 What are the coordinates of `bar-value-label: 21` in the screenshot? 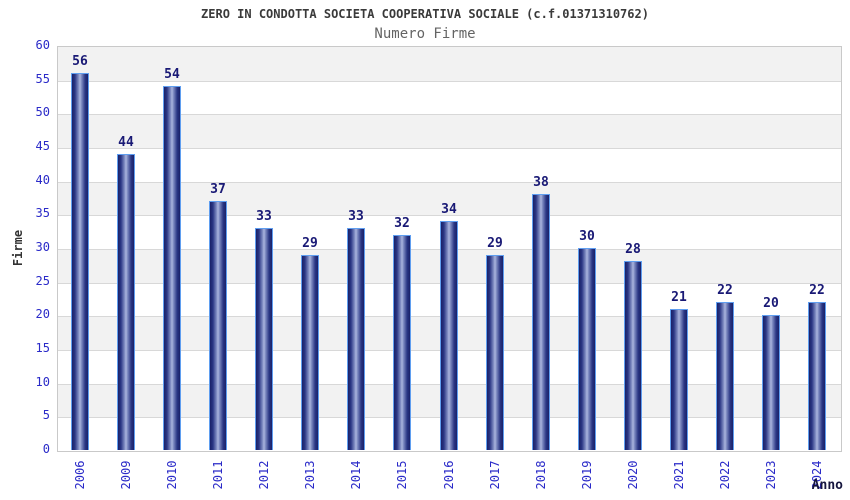 It's located at (679, 297).